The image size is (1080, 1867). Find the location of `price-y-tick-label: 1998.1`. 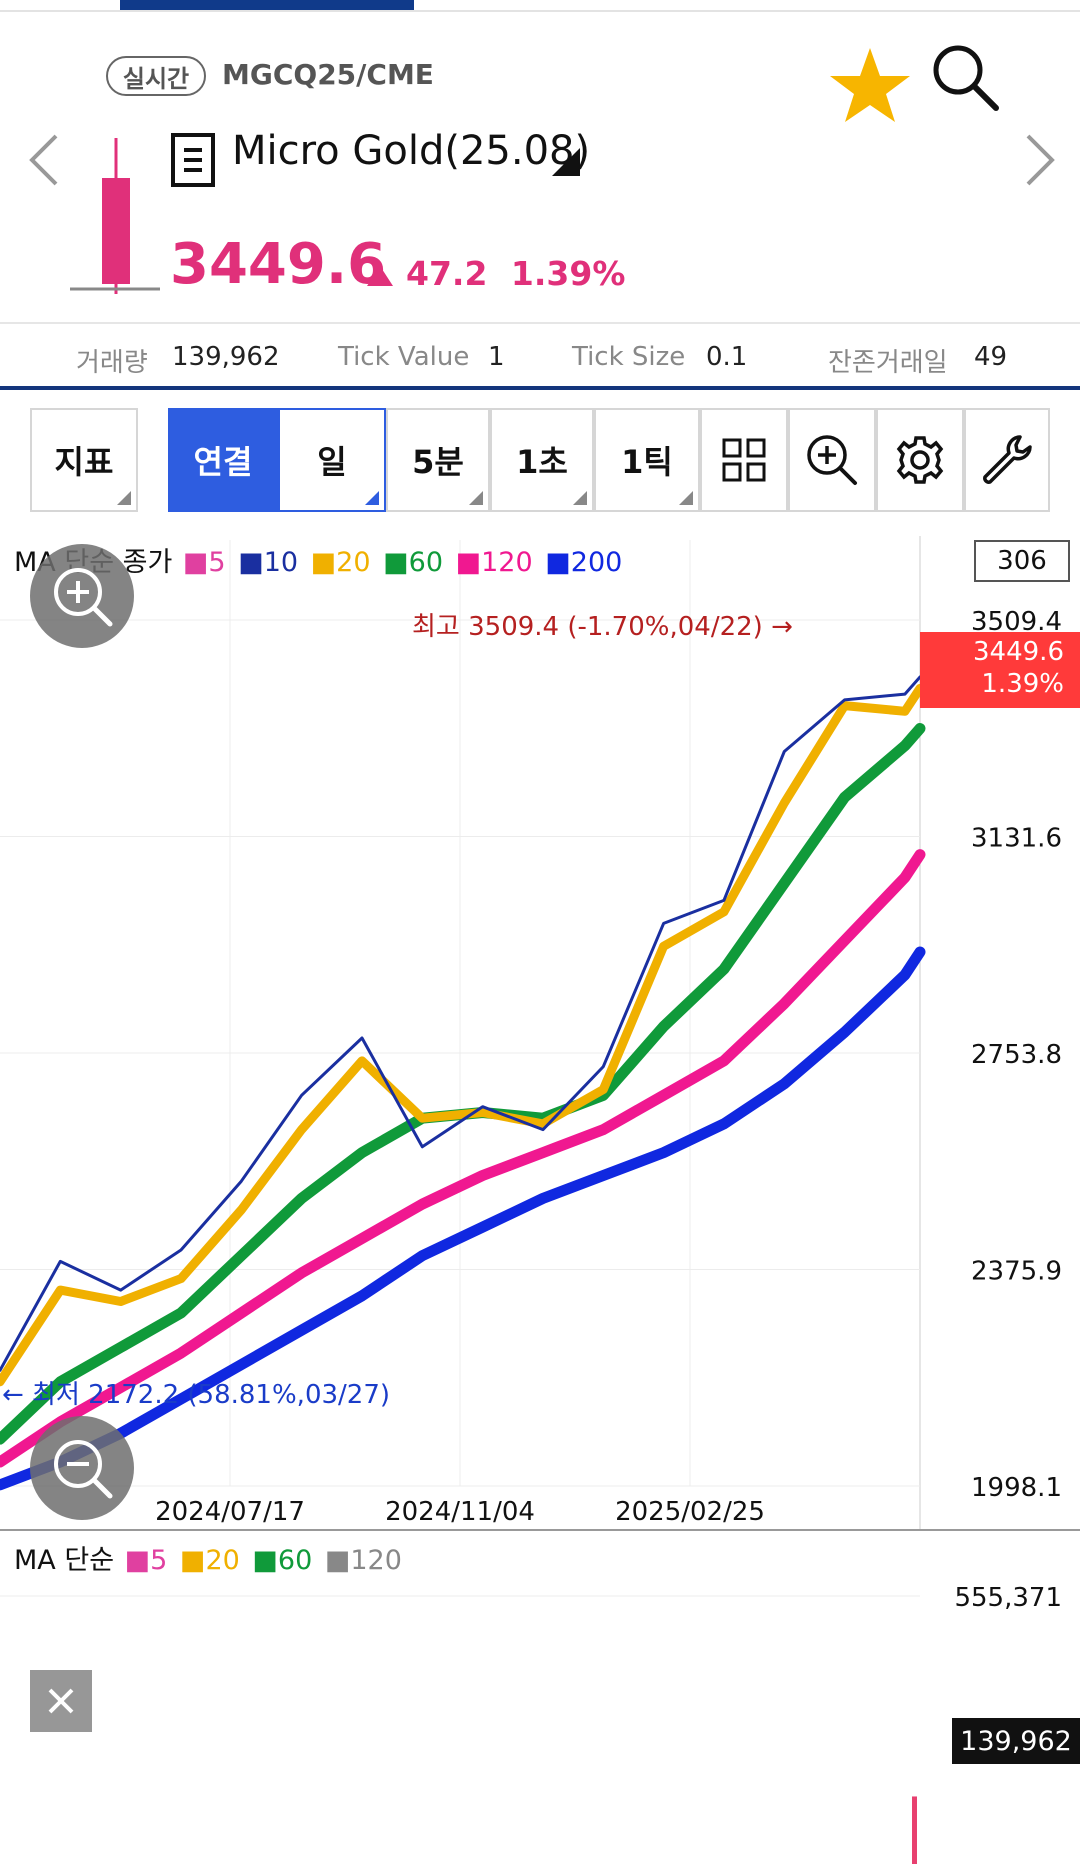

price-y-tick-label: 1998.1 is located at coordinates (1016, 1488).